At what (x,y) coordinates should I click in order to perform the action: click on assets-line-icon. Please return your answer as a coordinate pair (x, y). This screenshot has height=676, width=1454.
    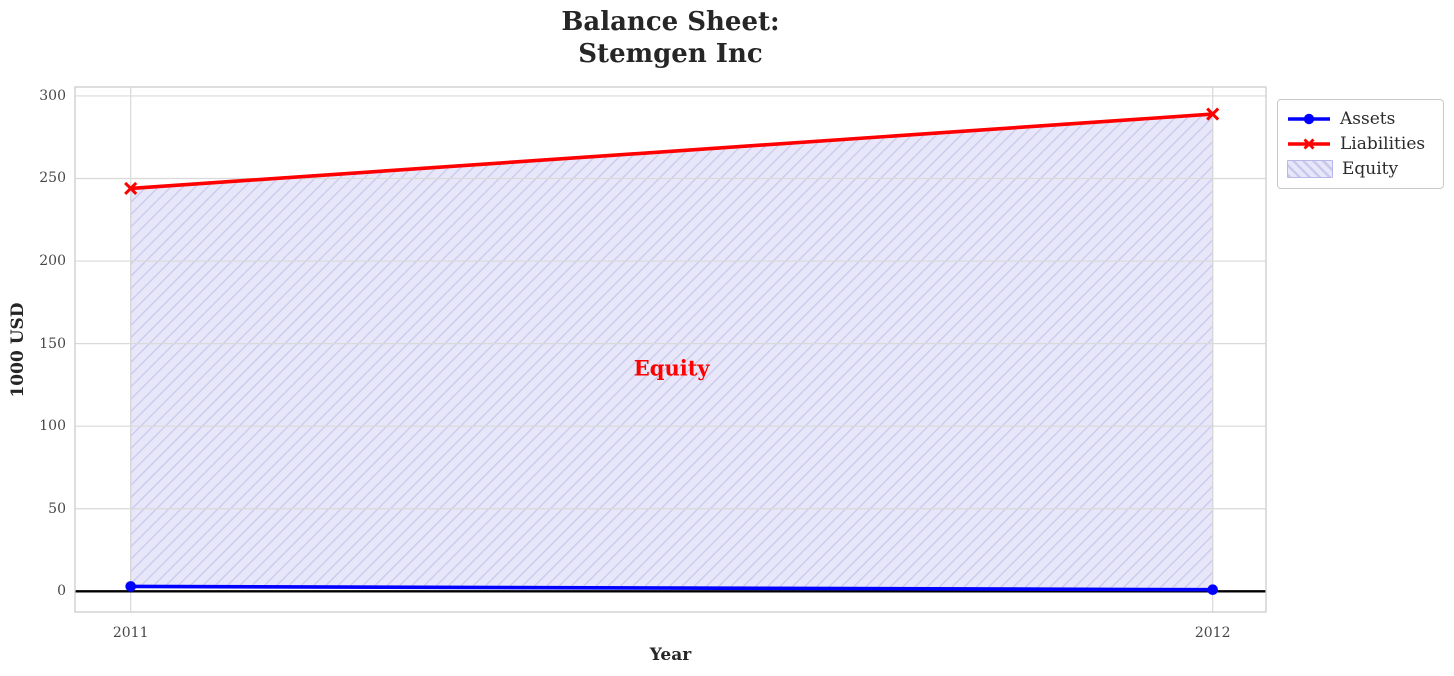
    Looking at the image, I should click on (1309, 119).